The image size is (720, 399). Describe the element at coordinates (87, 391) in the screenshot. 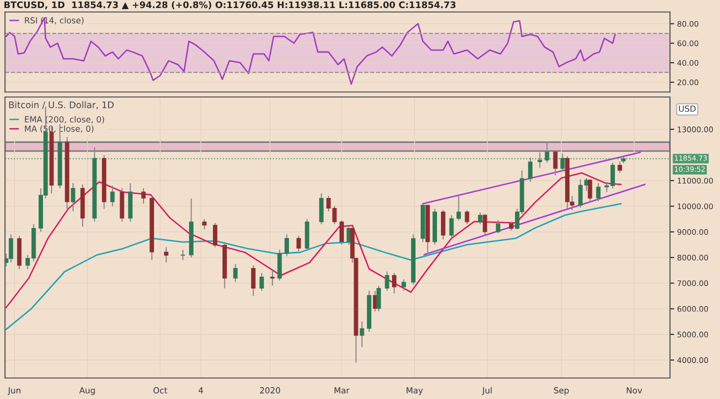

I see `x-tick-label: Aug` at that location.